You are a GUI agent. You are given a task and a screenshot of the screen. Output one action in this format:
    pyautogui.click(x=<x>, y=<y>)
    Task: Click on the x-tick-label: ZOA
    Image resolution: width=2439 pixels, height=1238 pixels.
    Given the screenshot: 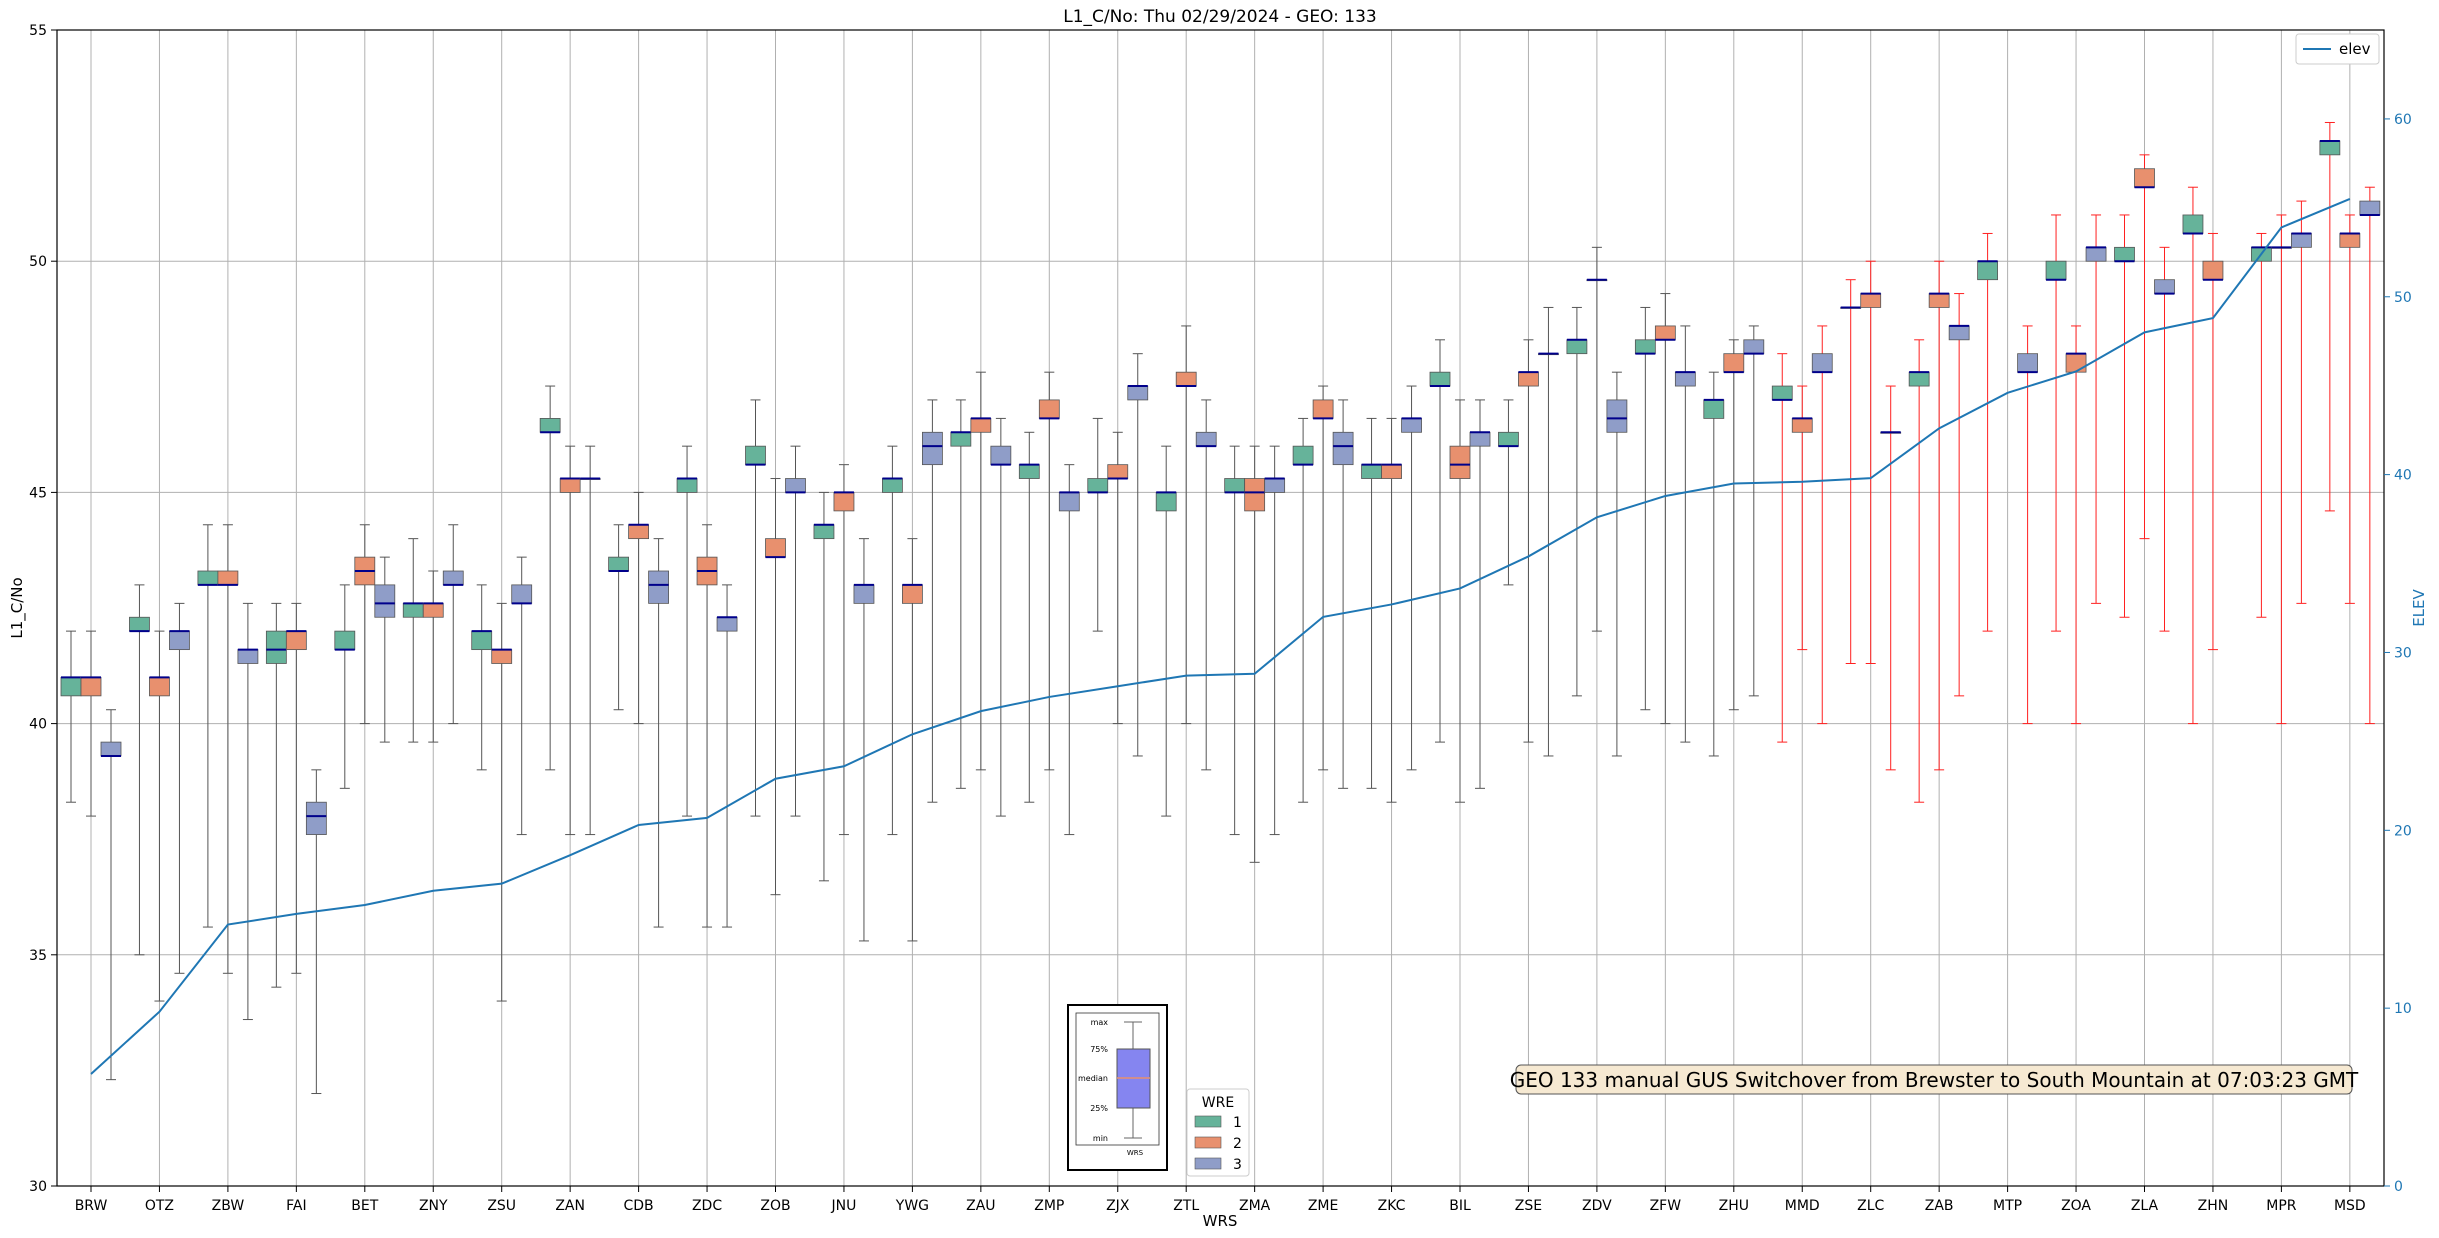 What is the action you would take?
    pyautogui.click(x=2076, y=1206)
    